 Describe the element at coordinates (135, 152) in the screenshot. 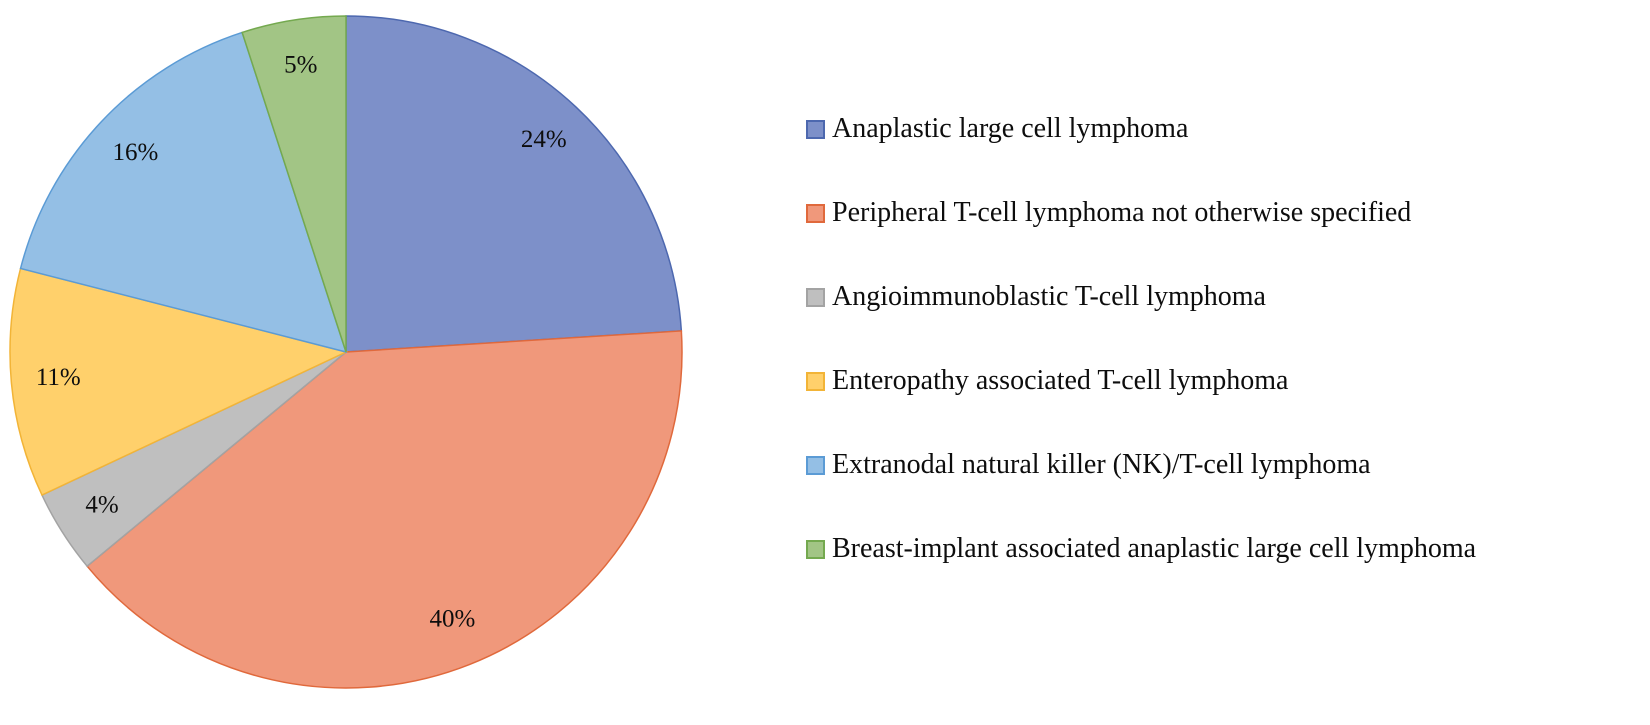

I see `data-label: 16%` at that location.